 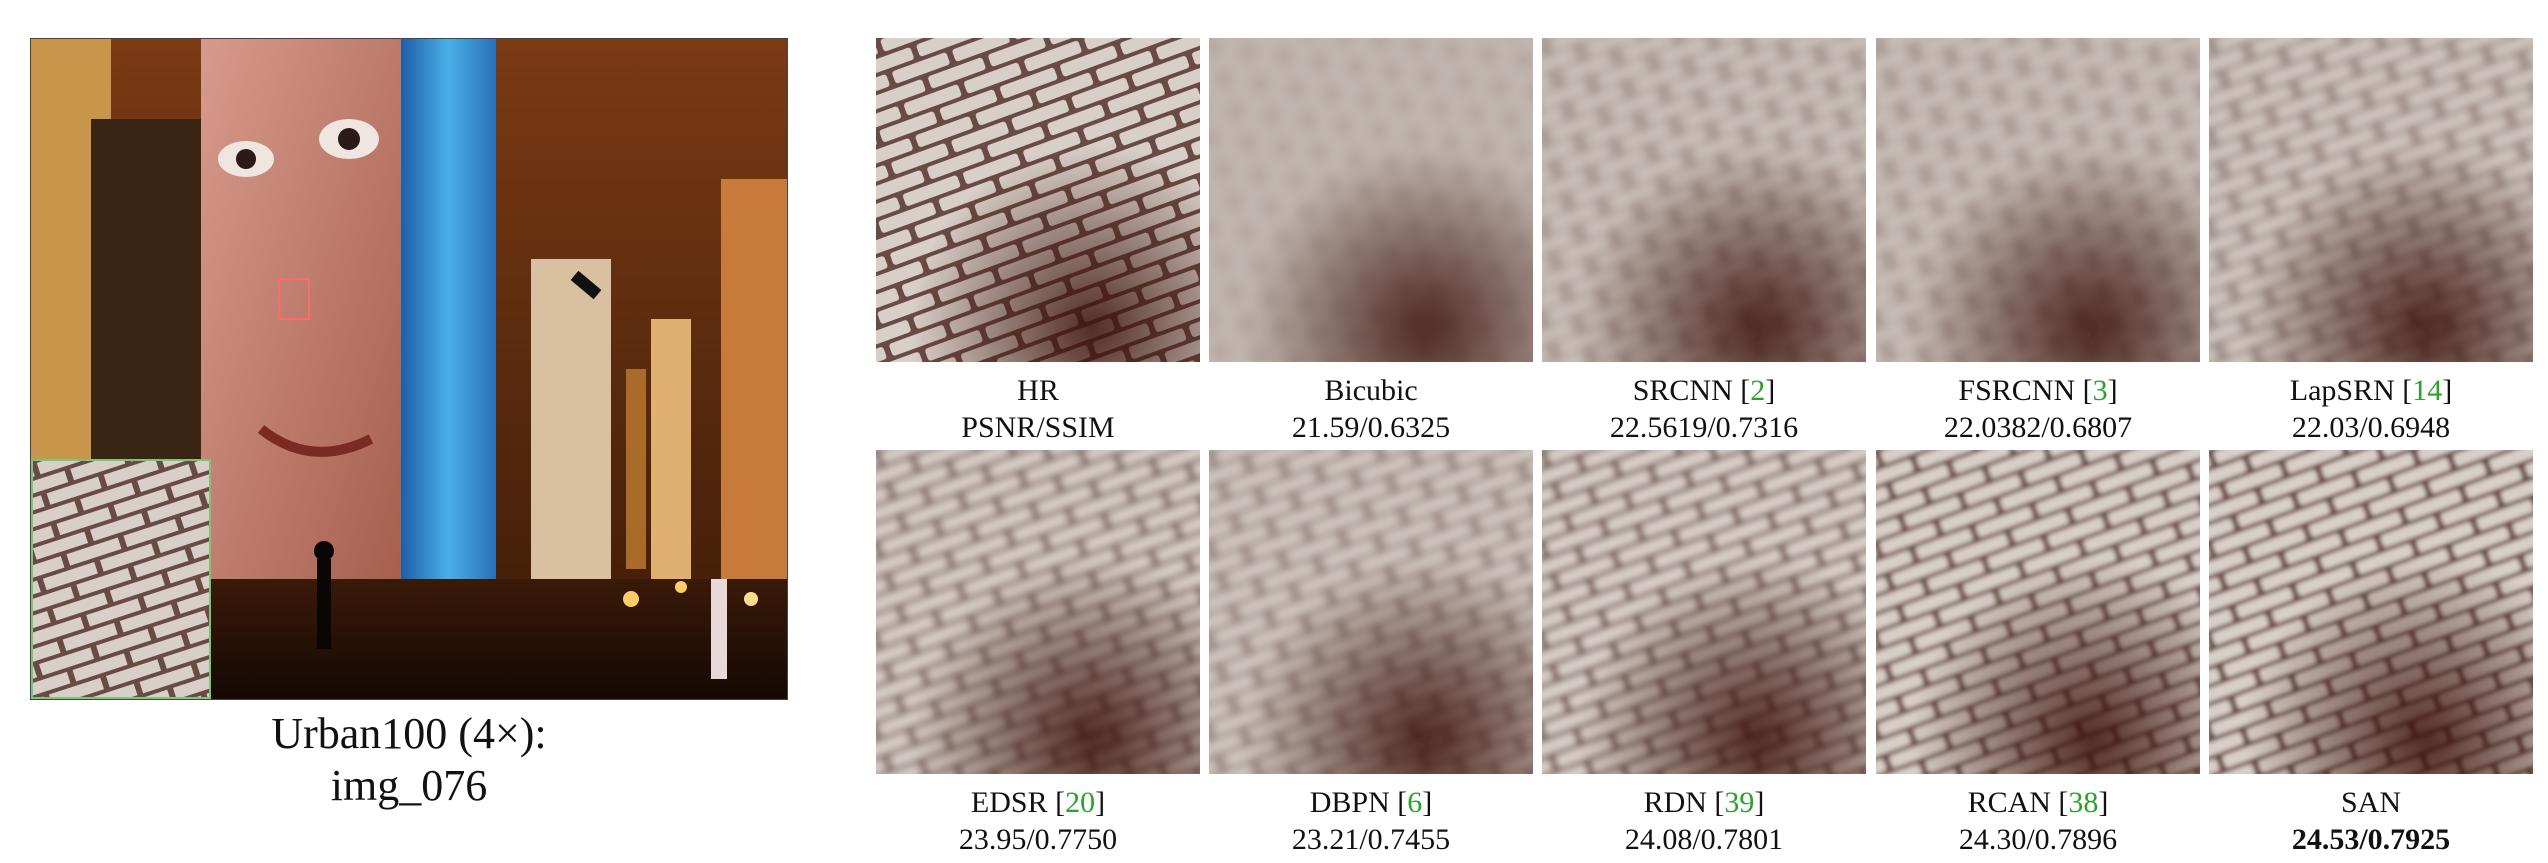 I want to click on method-name-text: EDSR, so click(x=1013, y=802).